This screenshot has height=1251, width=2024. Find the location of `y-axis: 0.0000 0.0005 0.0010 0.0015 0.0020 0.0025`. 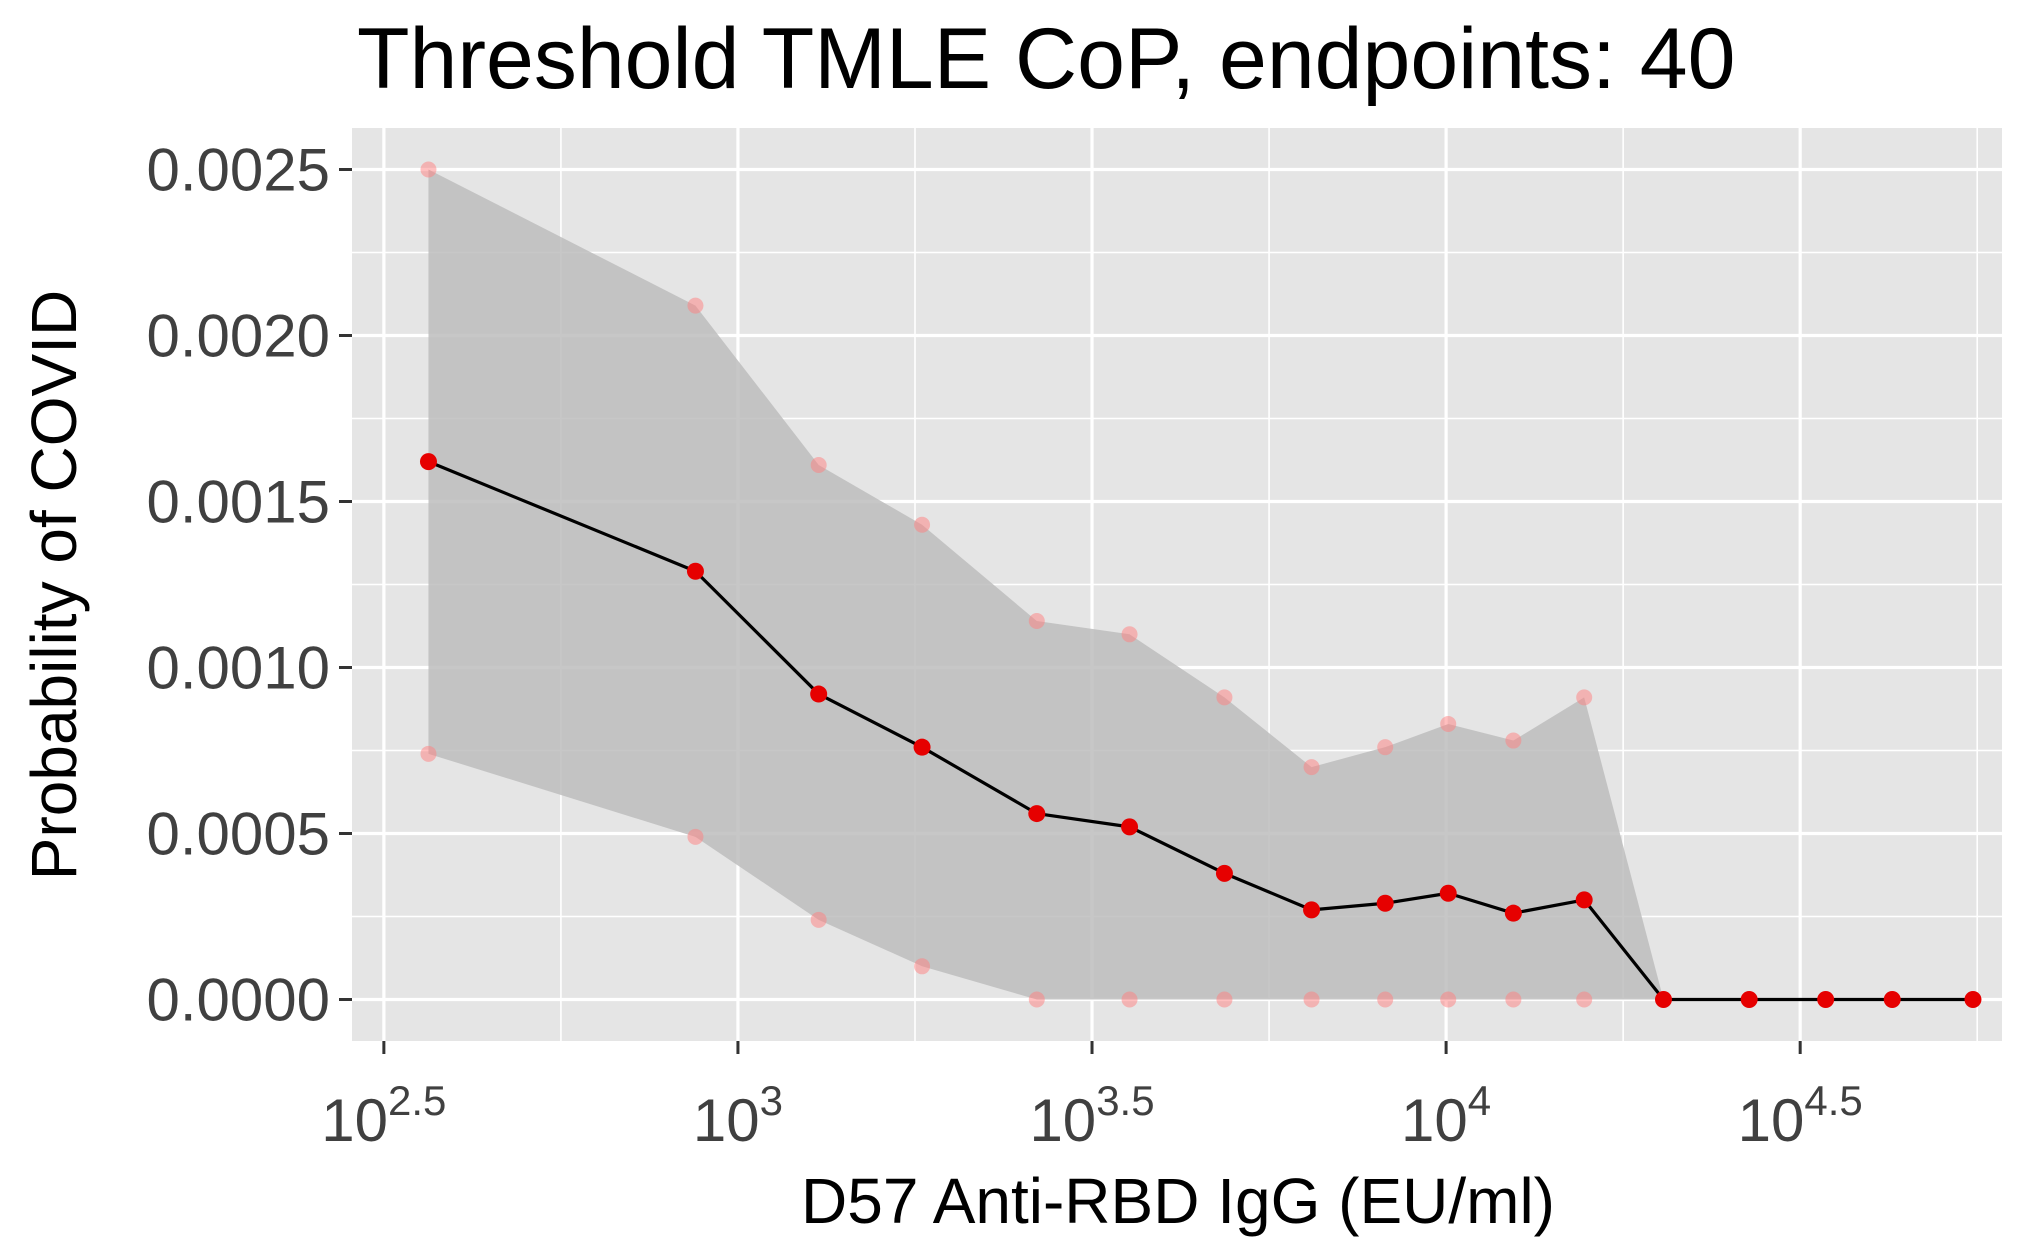

y-axis: 0.0000 0.0005 0.0010 0.0015 0.0020 0.0025 is located at coordinates (249, 585).